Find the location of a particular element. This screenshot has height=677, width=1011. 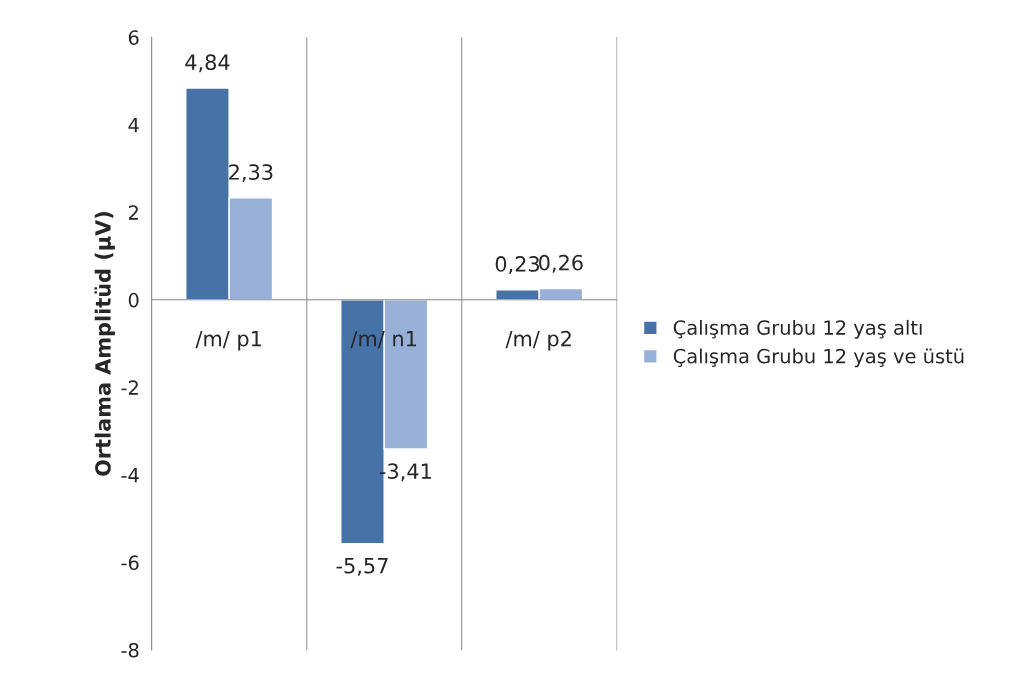

y-tick-label: -8 is located at coordinates (130, 650).